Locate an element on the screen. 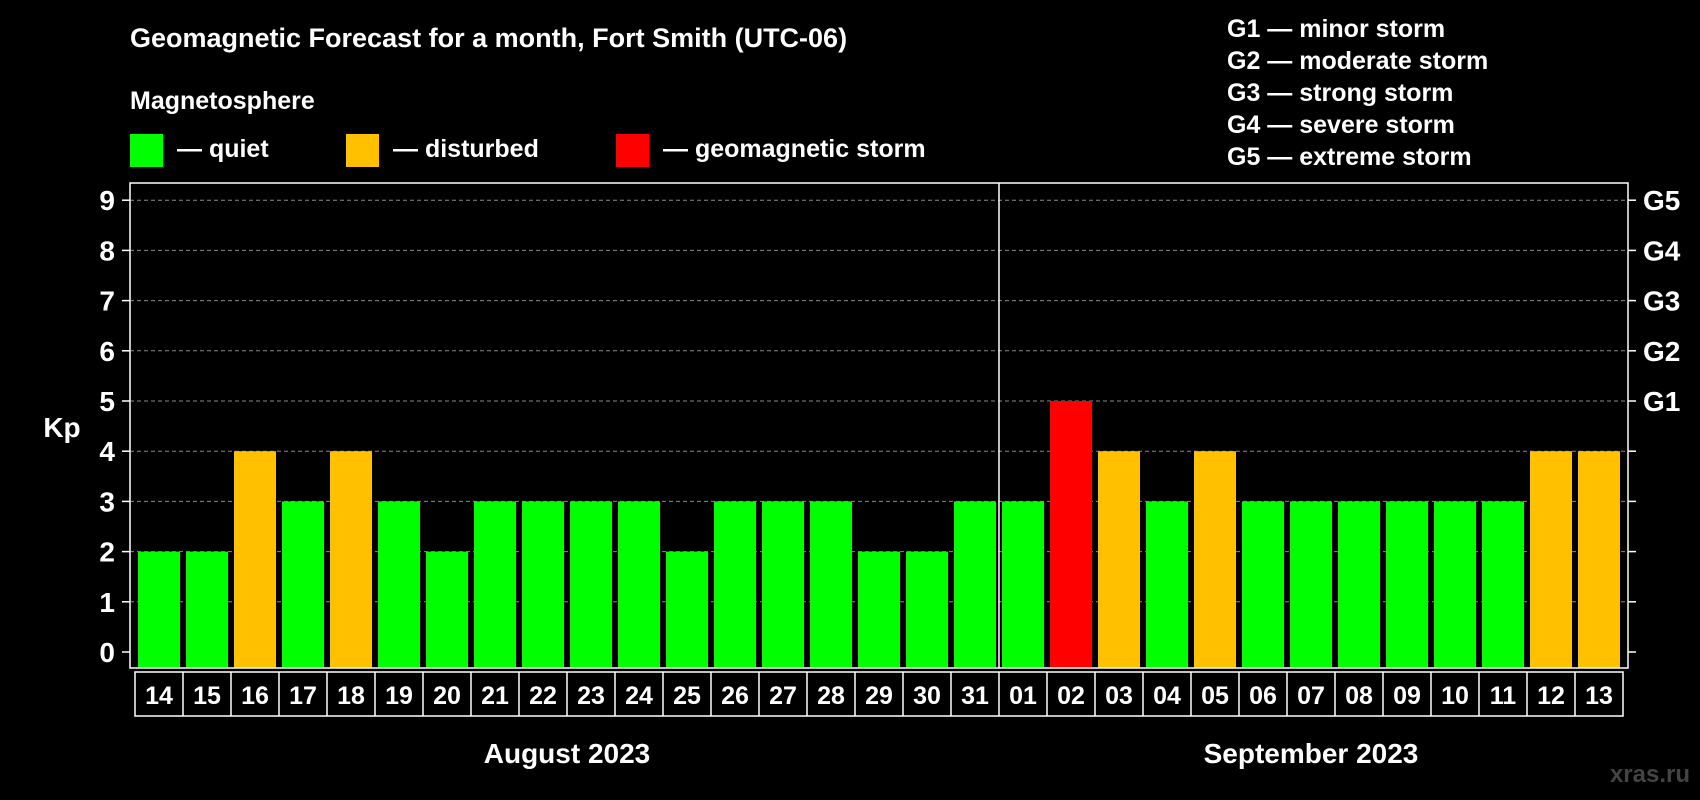 The height and width of the screenshot is (800, 1700). storm-scale-item: G4 — severe storm is located at coordinates (1341, 125).